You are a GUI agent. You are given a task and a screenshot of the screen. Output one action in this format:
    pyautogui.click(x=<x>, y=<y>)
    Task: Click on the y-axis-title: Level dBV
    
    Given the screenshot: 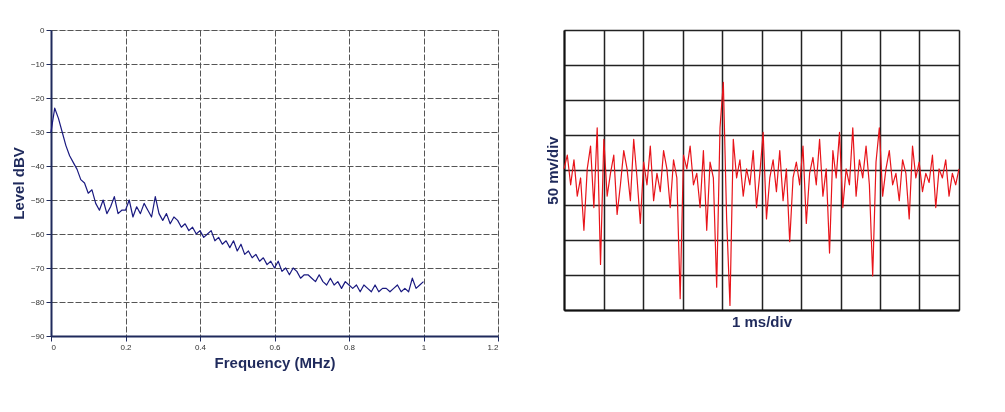 What is the action you would take?
    pyautogui.click(x=18, y=183)
    